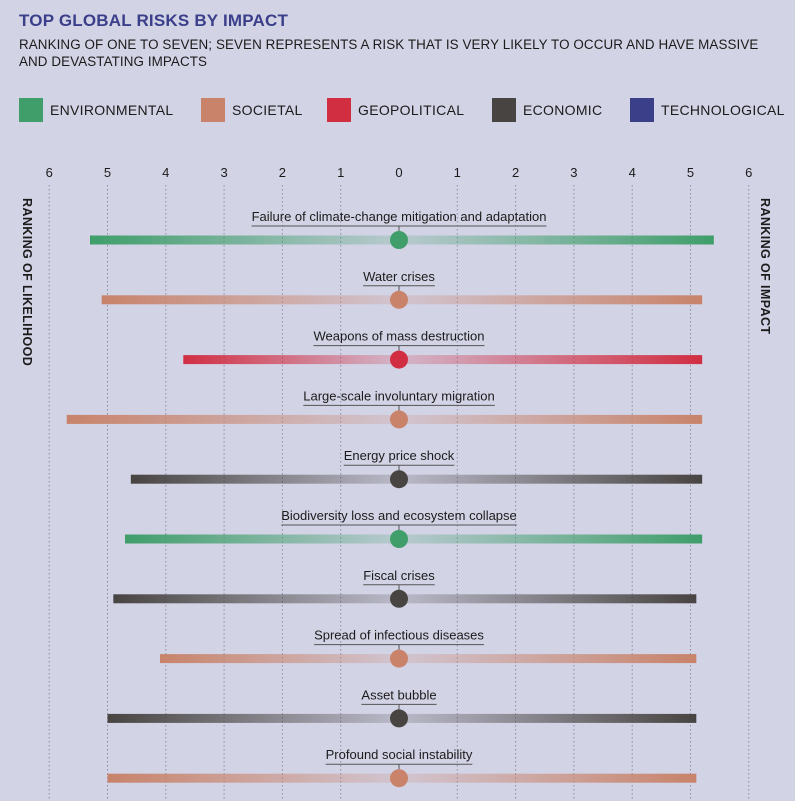  I want to click on legend-label-technological: TECHNOLOGICAL, so click(723, 110).